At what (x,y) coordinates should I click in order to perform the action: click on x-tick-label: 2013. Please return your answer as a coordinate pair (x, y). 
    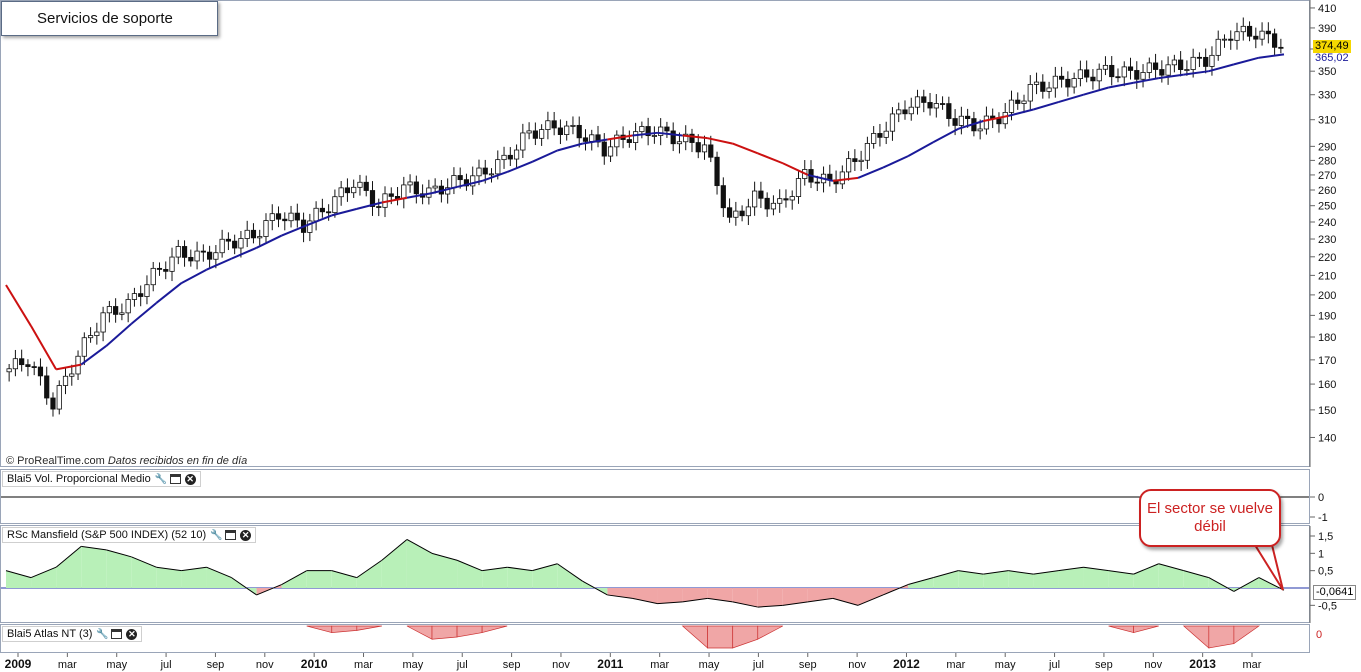
    Looking at the image, I should click on (1202, 664).